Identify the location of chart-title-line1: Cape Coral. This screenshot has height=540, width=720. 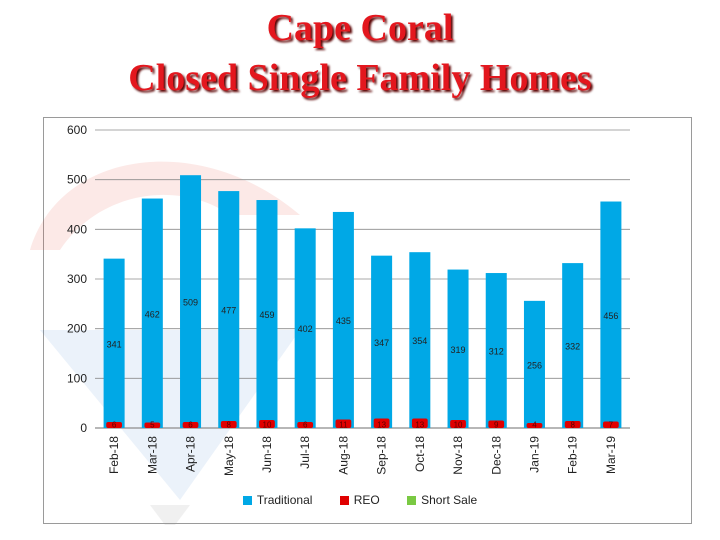
(360, 28).